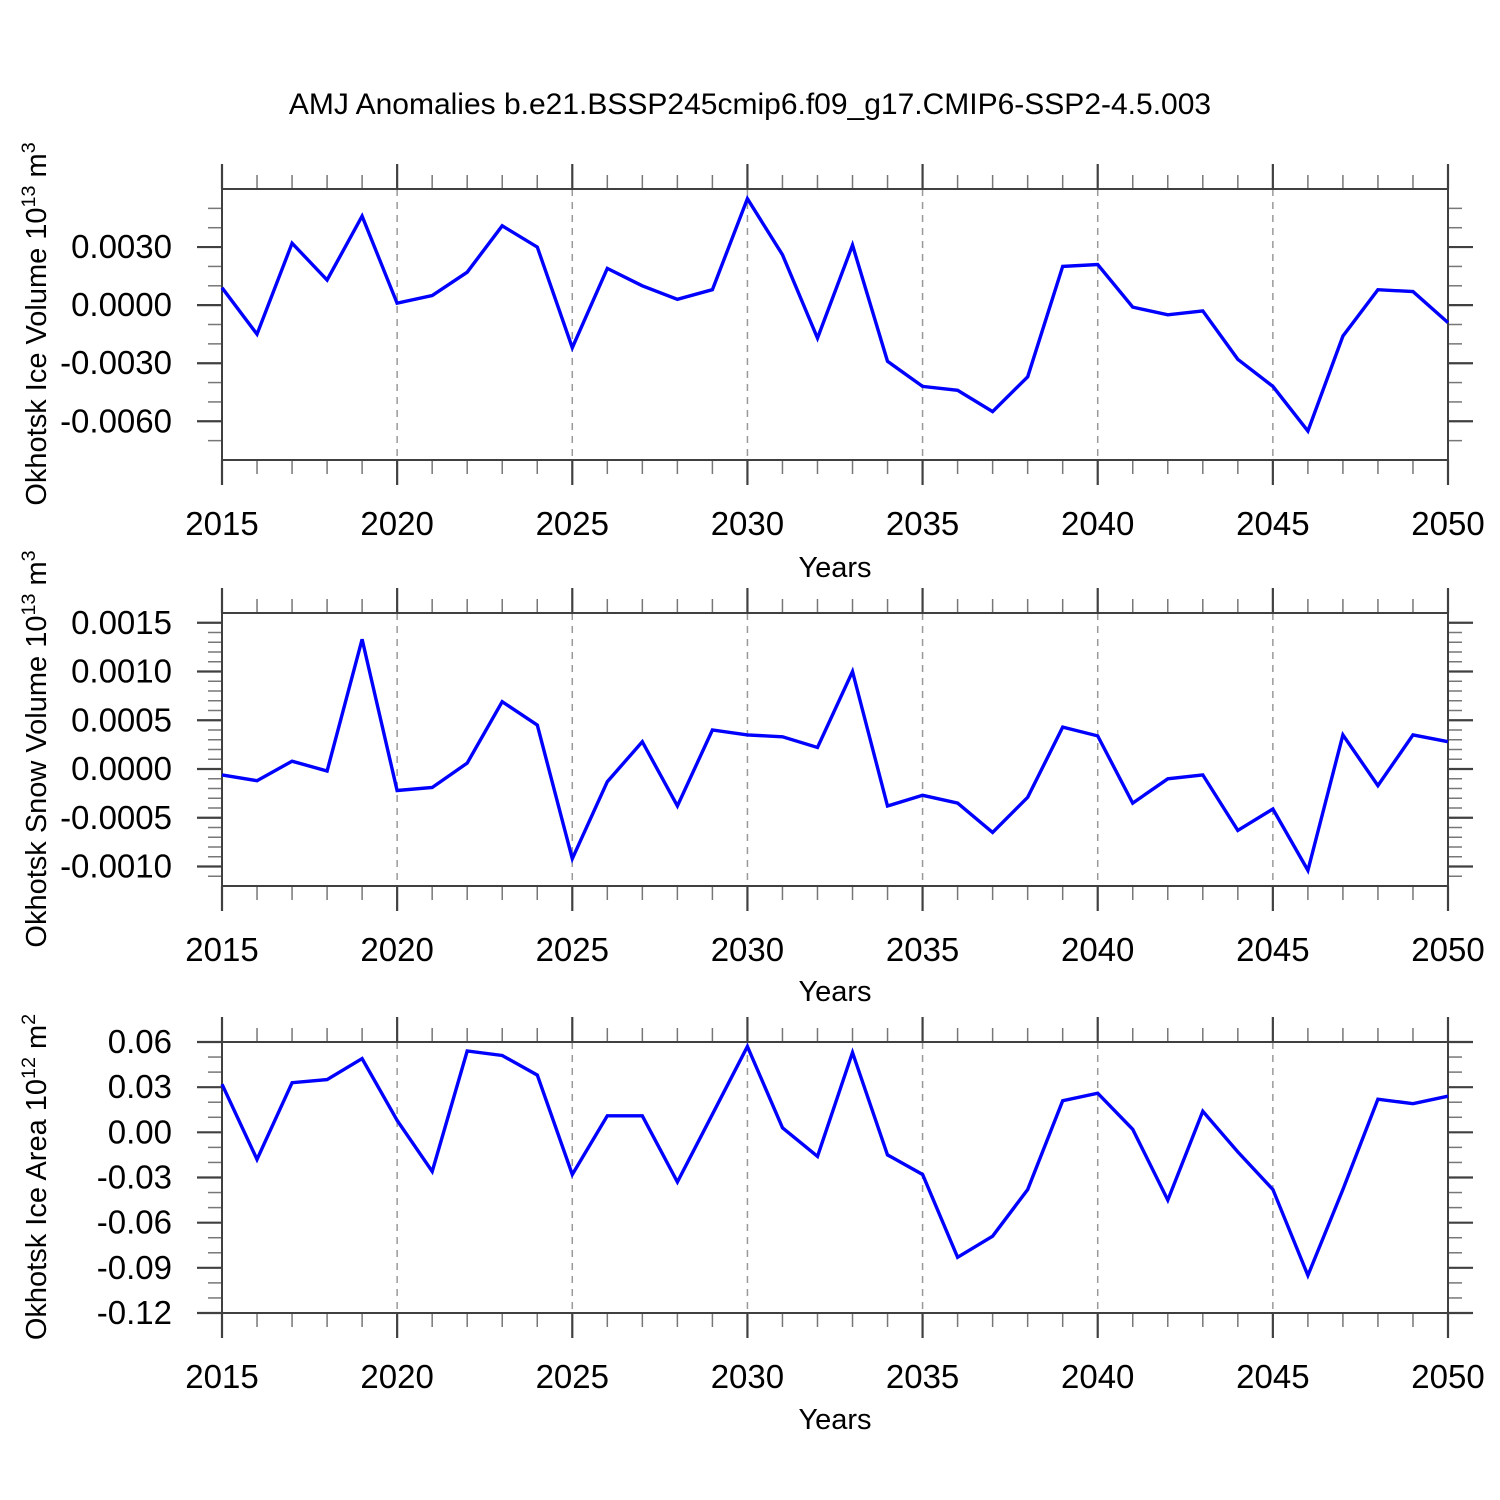 This screenshot has width=1500, height=1500. I want to click on ice-volume-x-axis-title: Years, so click(835, 568).